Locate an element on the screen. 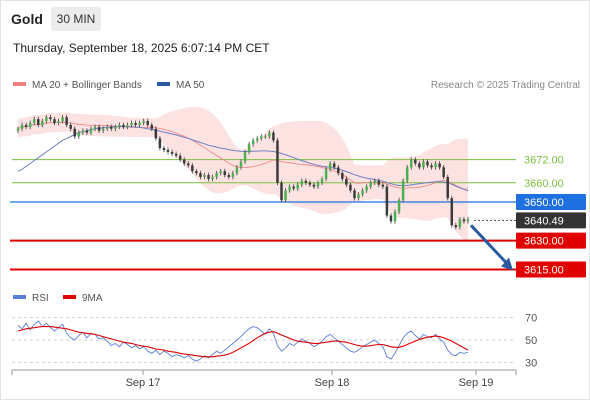 The image size is (590, 400). rsi-line is located at coordinates (243, 341).